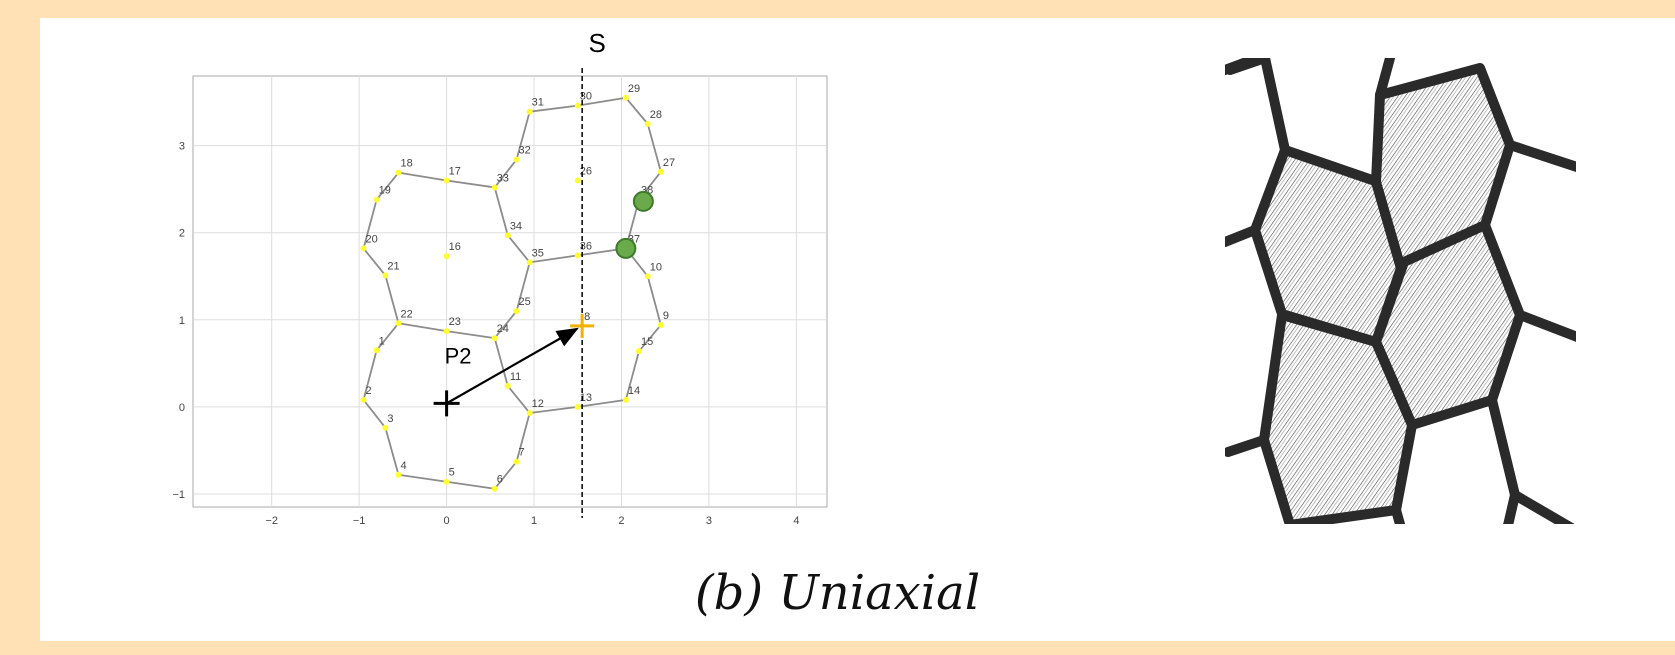 The height and width of the screenshot is (655, 1675). I want to click on point-label: 18, so click(407, 164).